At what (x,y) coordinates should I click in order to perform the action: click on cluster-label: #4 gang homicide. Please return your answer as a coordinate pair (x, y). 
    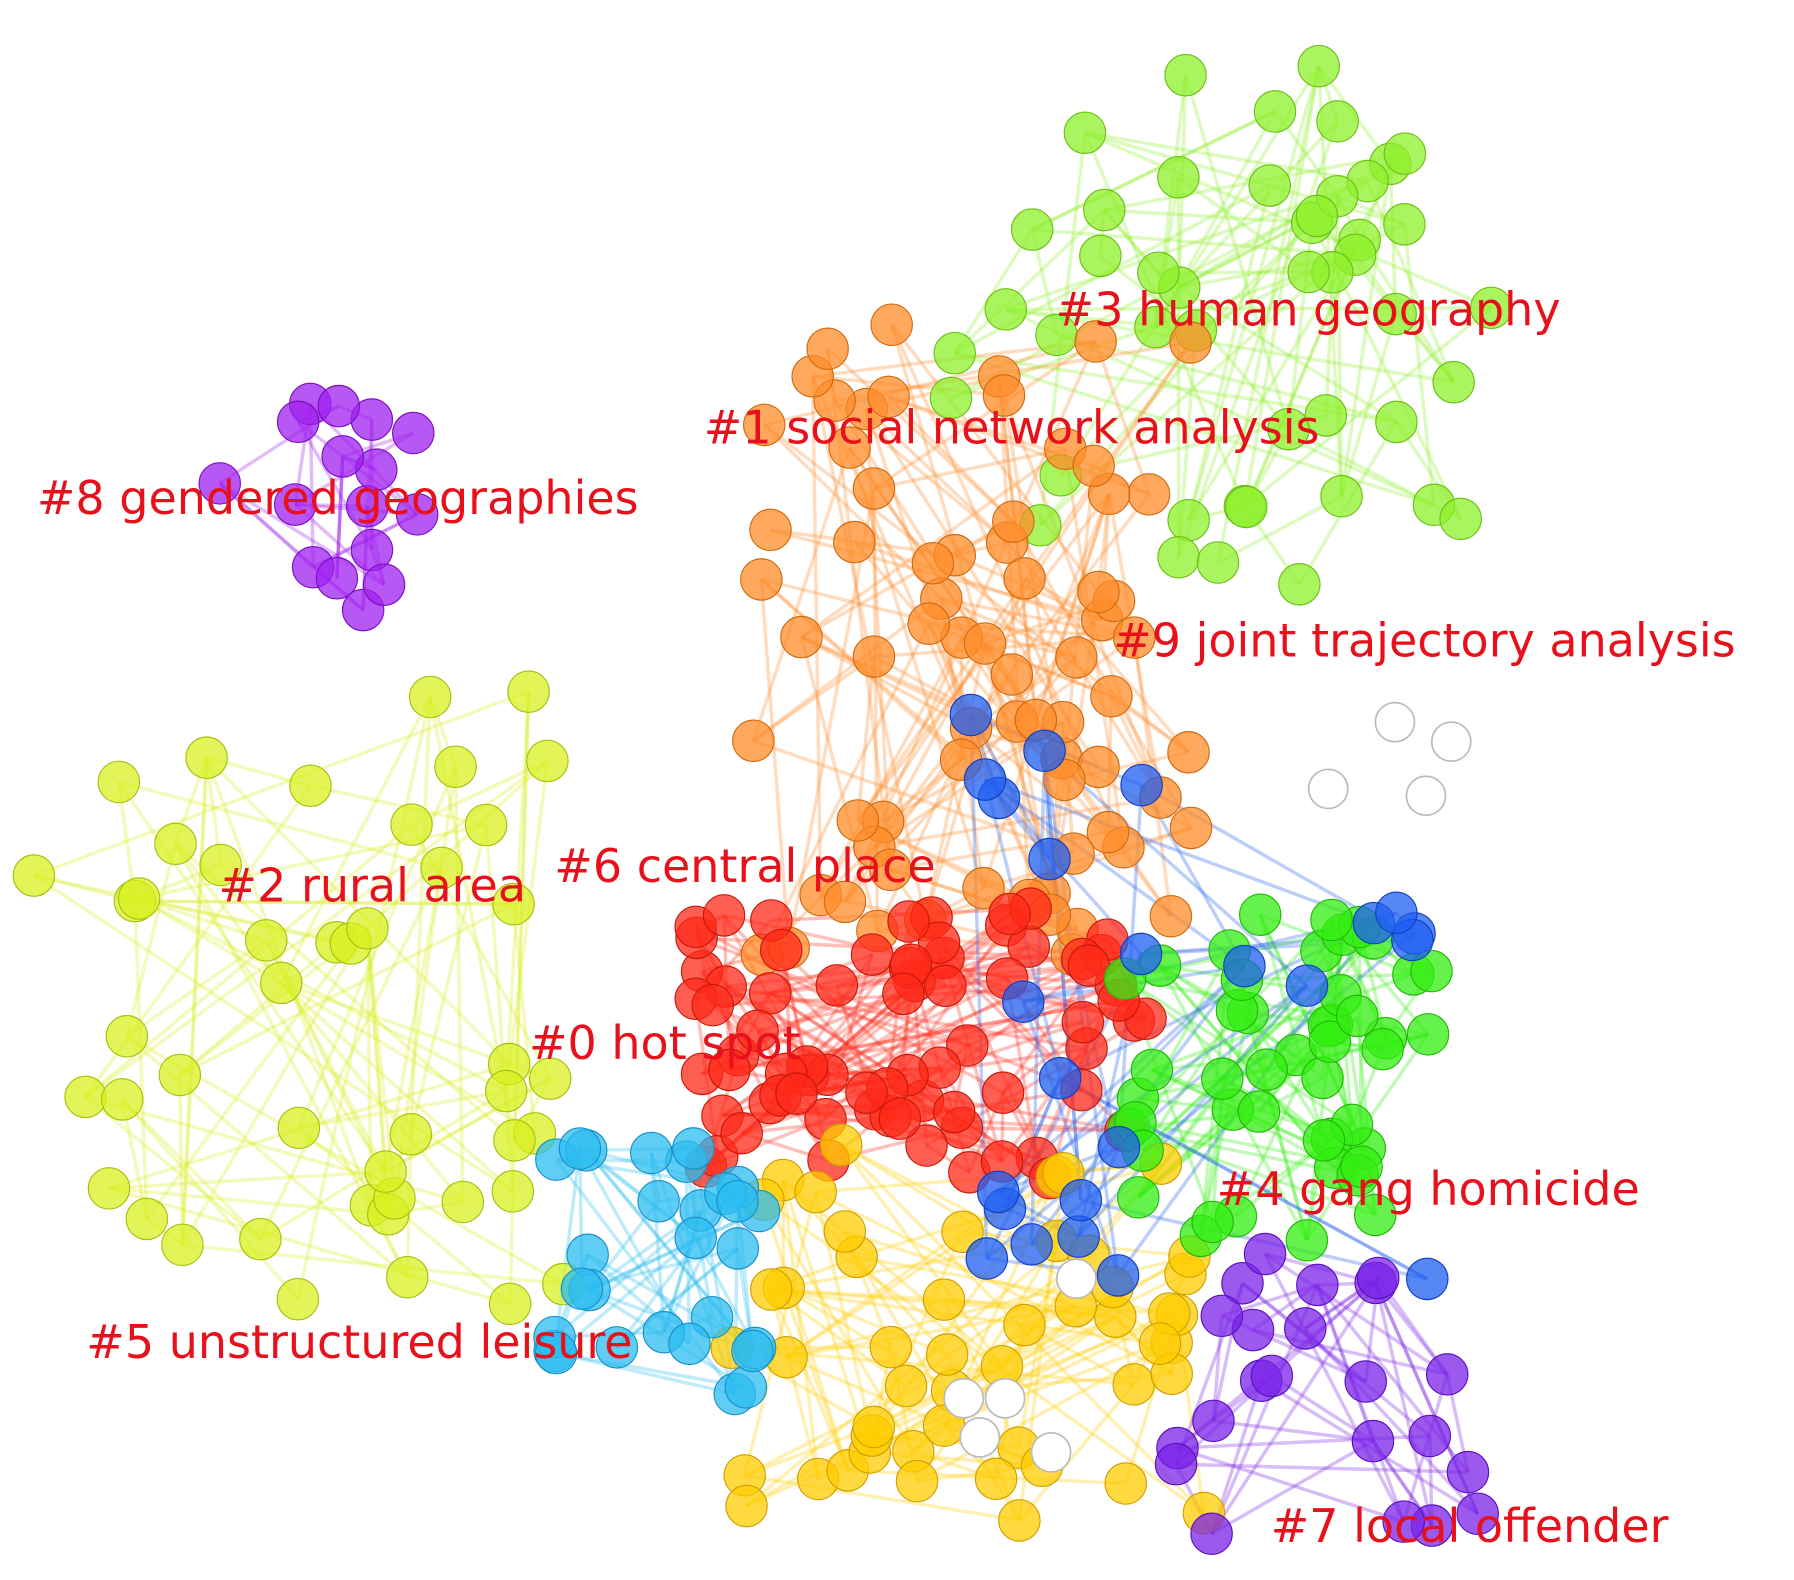
    Looking at the image, I should click on (1428, 1189).